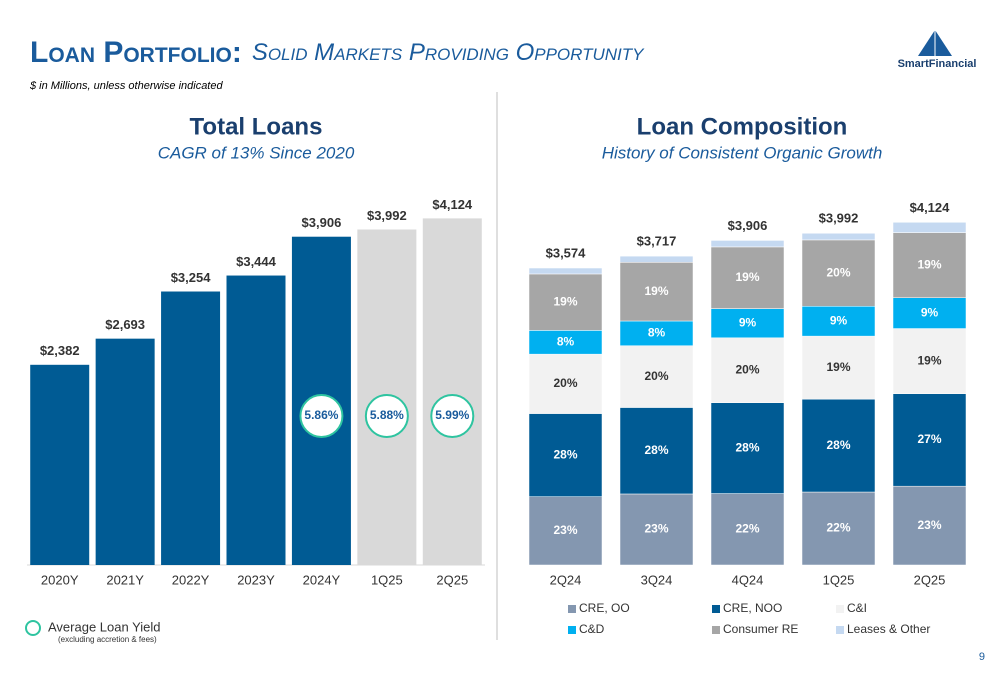  I want to click on total-label: $3,992, so click(839, 218).